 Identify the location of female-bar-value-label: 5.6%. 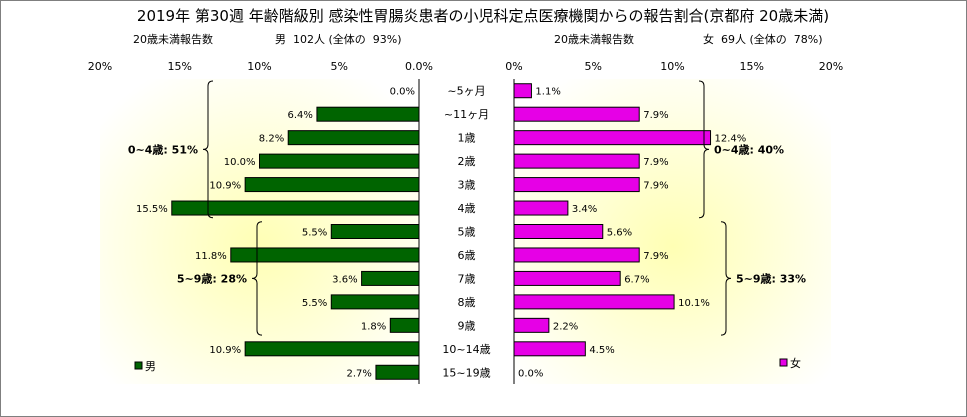
(619, 233).